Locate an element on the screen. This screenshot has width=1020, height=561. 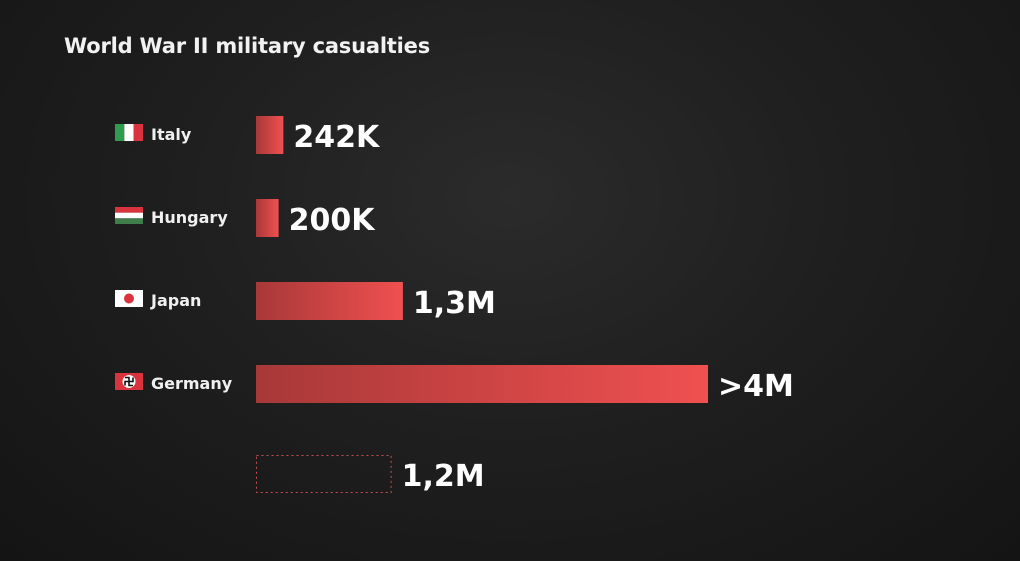
bar-row: Germany >4M is located at coordinates (454, 384).